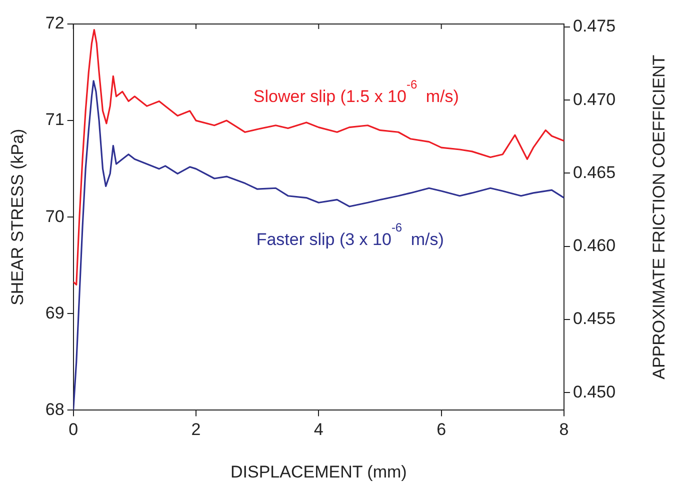  I want to click on x-tick-label: 8, so click(564, 430).